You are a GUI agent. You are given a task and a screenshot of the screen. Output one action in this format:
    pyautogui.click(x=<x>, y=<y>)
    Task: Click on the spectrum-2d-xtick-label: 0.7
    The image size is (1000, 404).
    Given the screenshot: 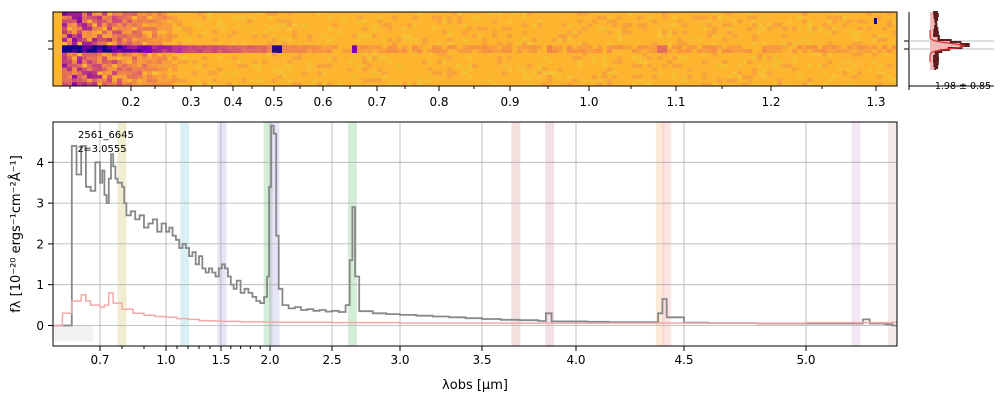 What is the action you would take?
    pyautogui.click(x=376, y=102)
    